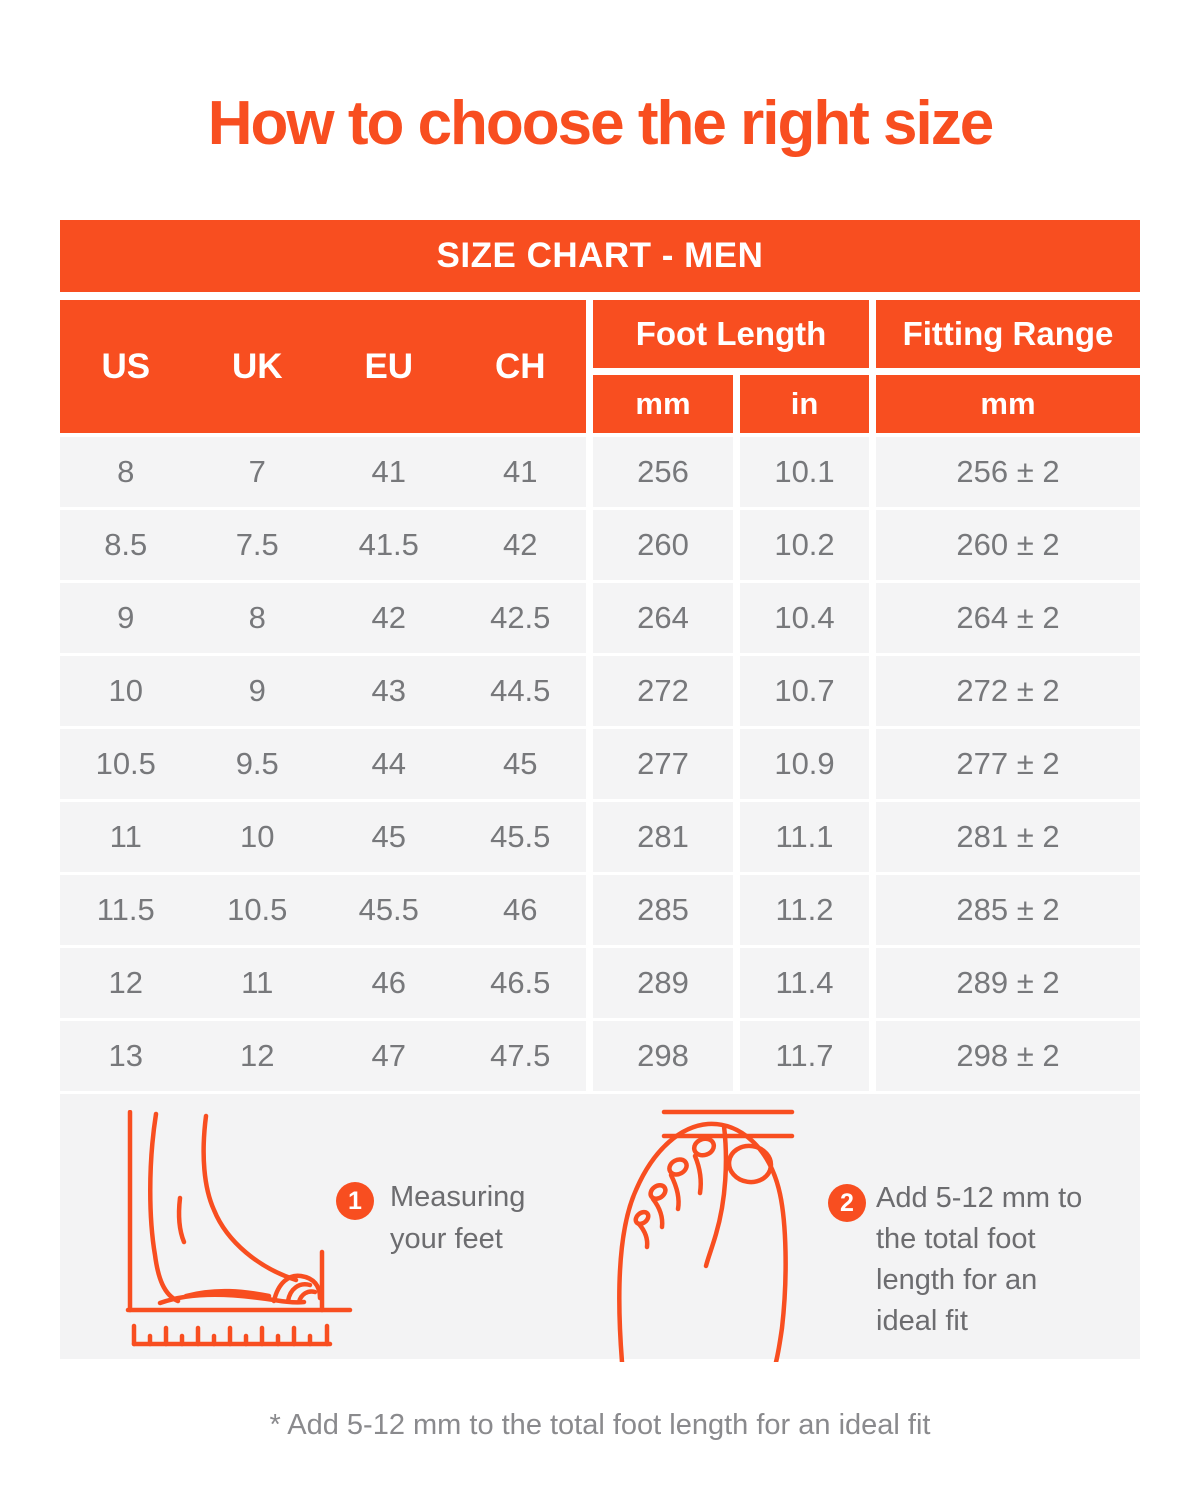 This screenshot has height=1500, width=1200. I want to click on caption-line: the total foot, so click(956, 1239).